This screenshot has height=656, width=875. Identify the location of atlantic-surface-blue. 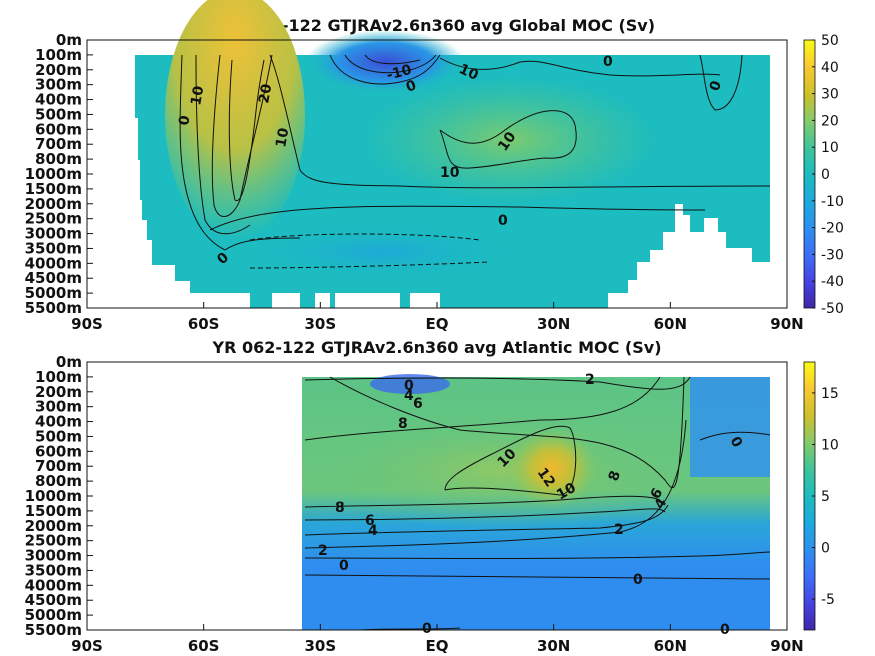
(410, 384).